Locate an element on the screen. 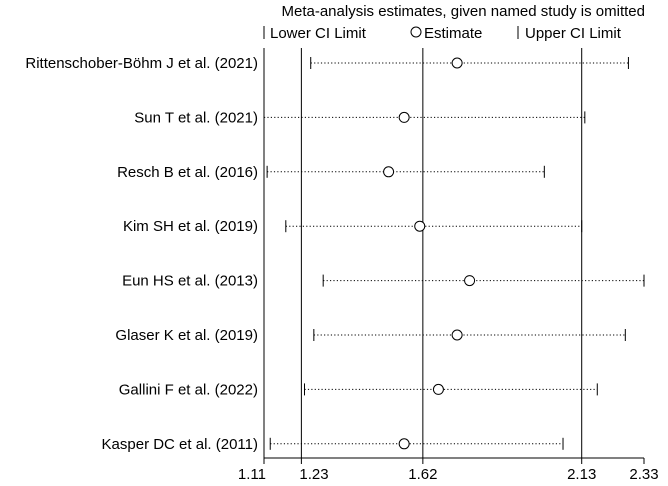 This screenshot has width=668, height=486. study-label: Sun T et al. (2021) is located at coordinates (196, 117).